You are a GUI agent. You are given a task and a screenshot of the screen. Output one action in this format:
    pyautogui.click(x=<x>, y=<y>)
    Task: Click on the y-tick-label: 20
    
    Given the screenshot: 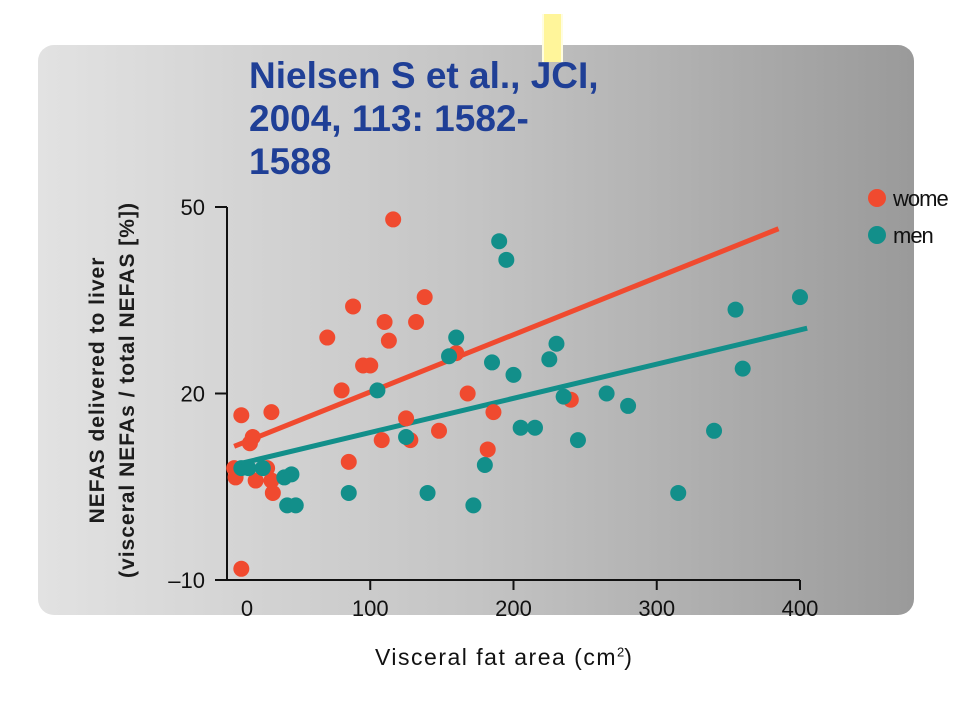 What is the action you would take?
    pyautogui.click(x=193, y=394)
    